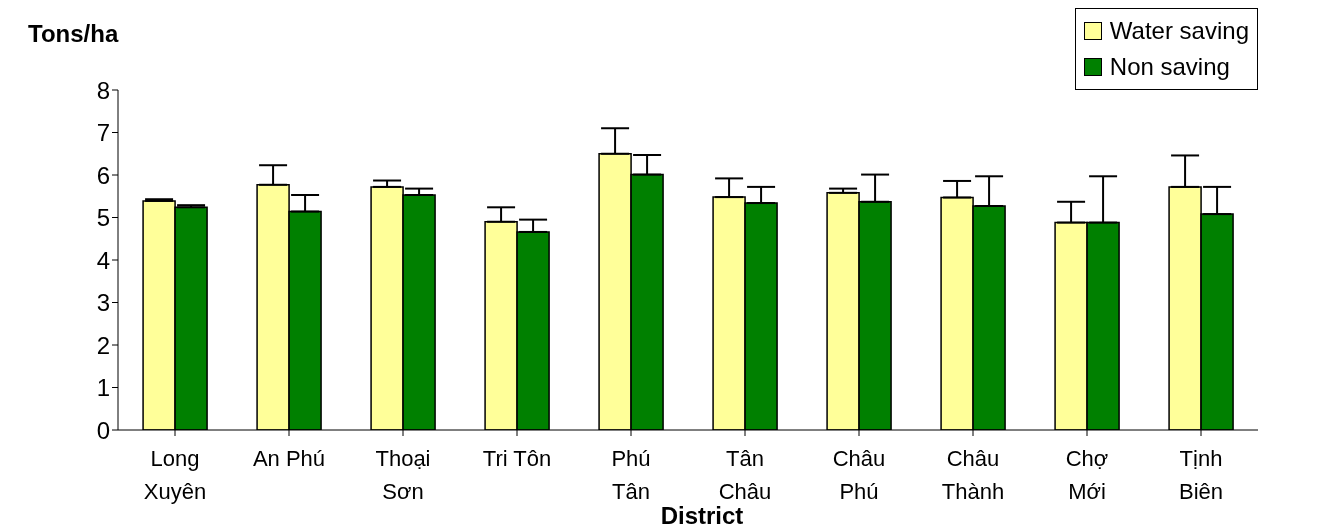 The height and width of the screenshot is (528, 1324). I want to click on y-tick-label: 3, so click(103, 303).